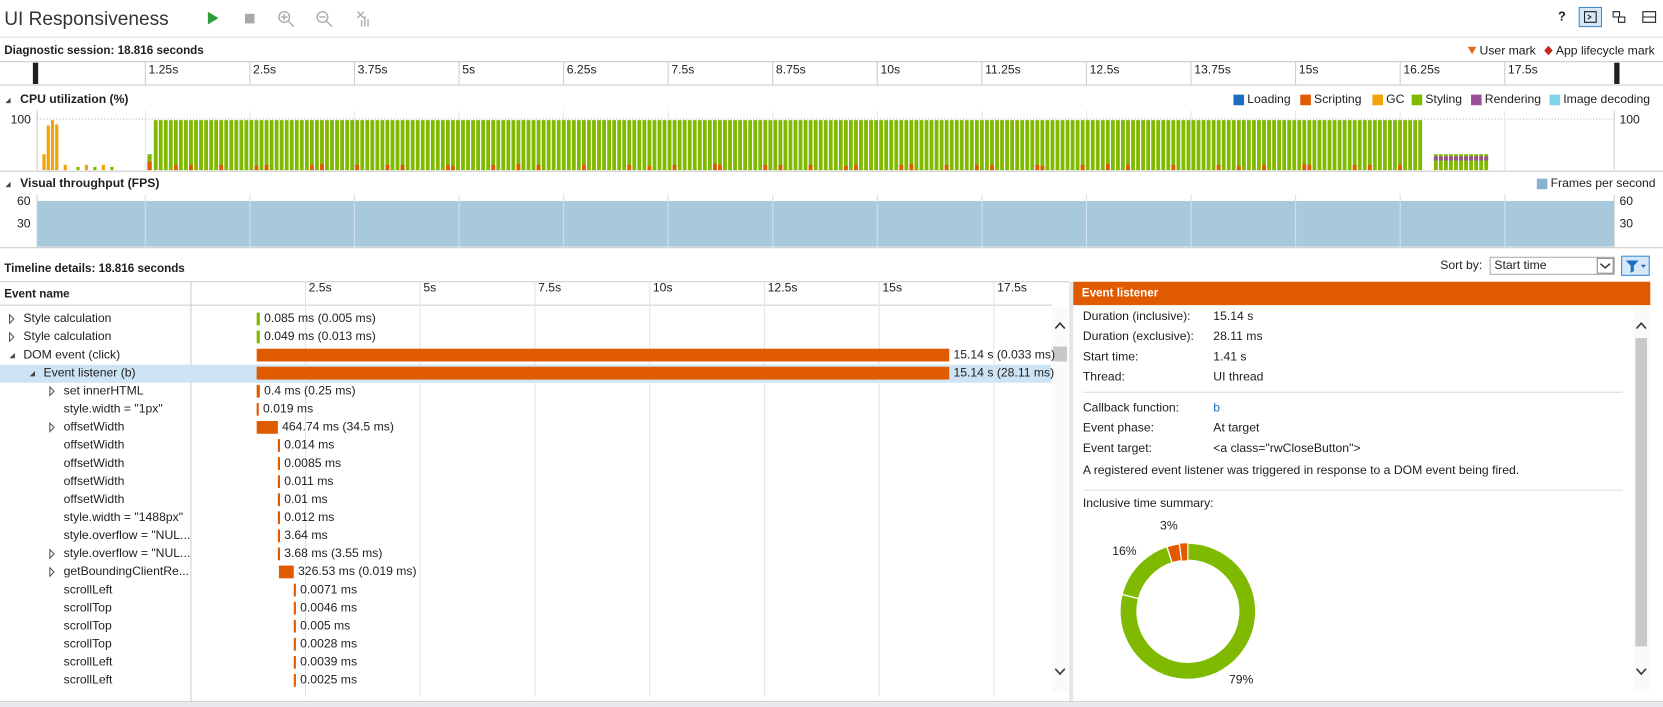 This screenshot has width=1663, height=707. Describe the element at coordinates (1071, 491) in the screenshot. I see `splitter` at that location.